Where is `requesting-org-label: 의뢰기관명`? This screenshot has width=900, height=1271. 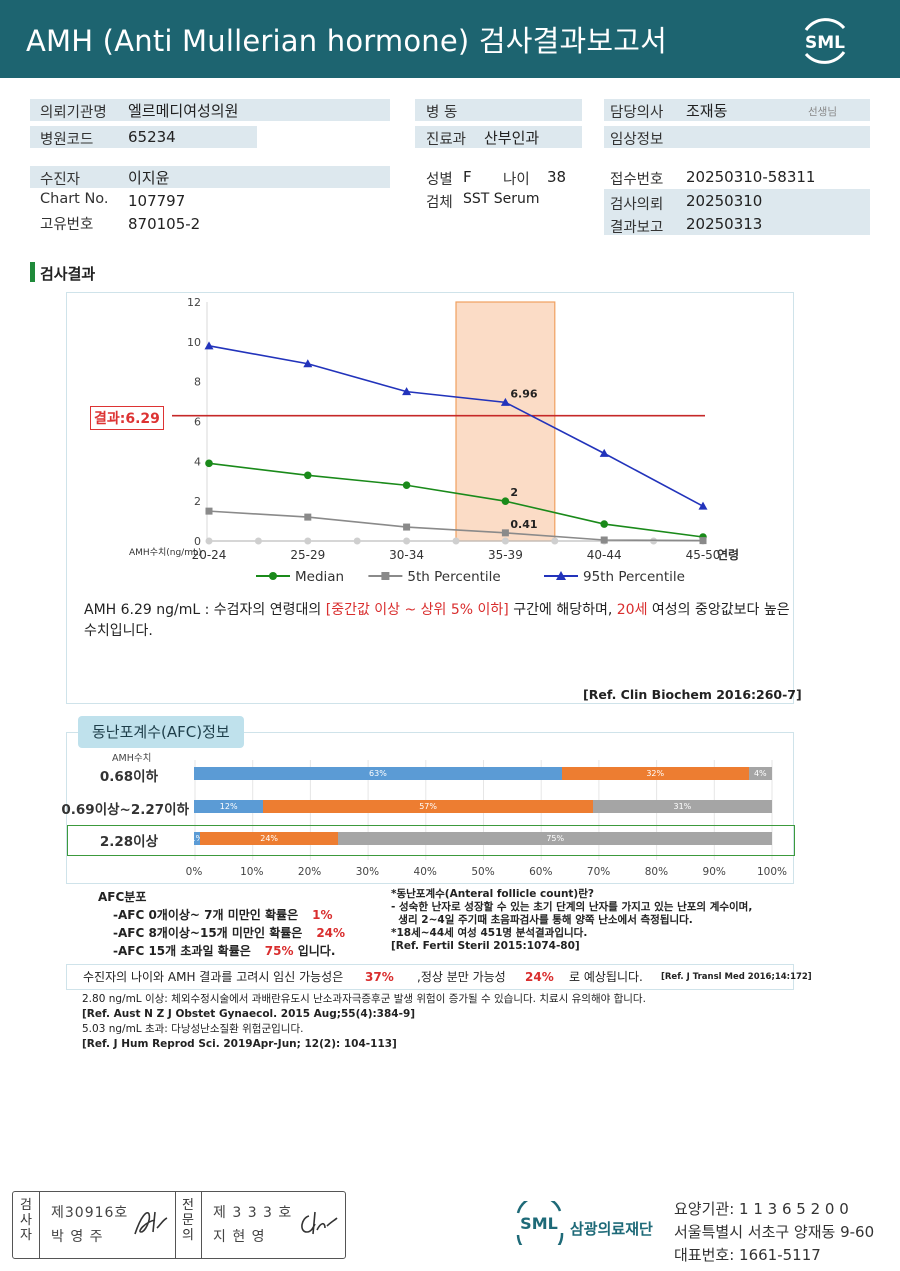 requesting-org-label: 의뢰기관명 is located at coordinates (73, 113).